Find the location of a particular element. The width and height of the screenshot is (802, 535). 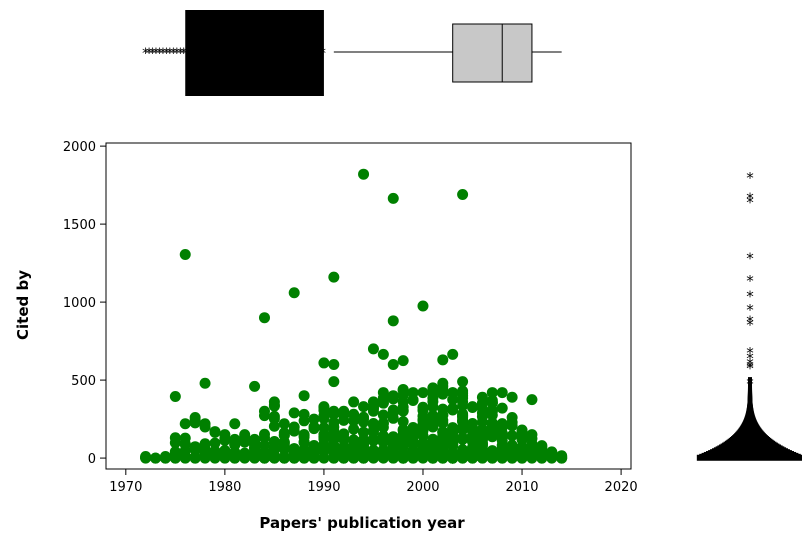

x-tick-label: 1990 is located at coordinates (323, 487).